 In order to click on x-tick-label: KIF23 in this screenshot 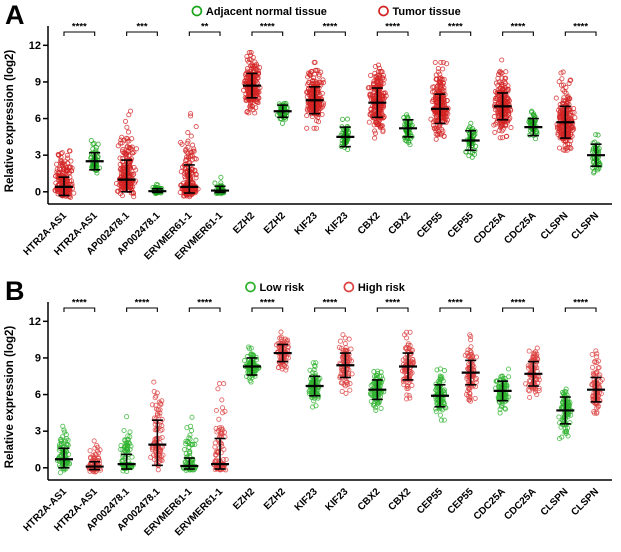, I will do `click(336, 499)`.